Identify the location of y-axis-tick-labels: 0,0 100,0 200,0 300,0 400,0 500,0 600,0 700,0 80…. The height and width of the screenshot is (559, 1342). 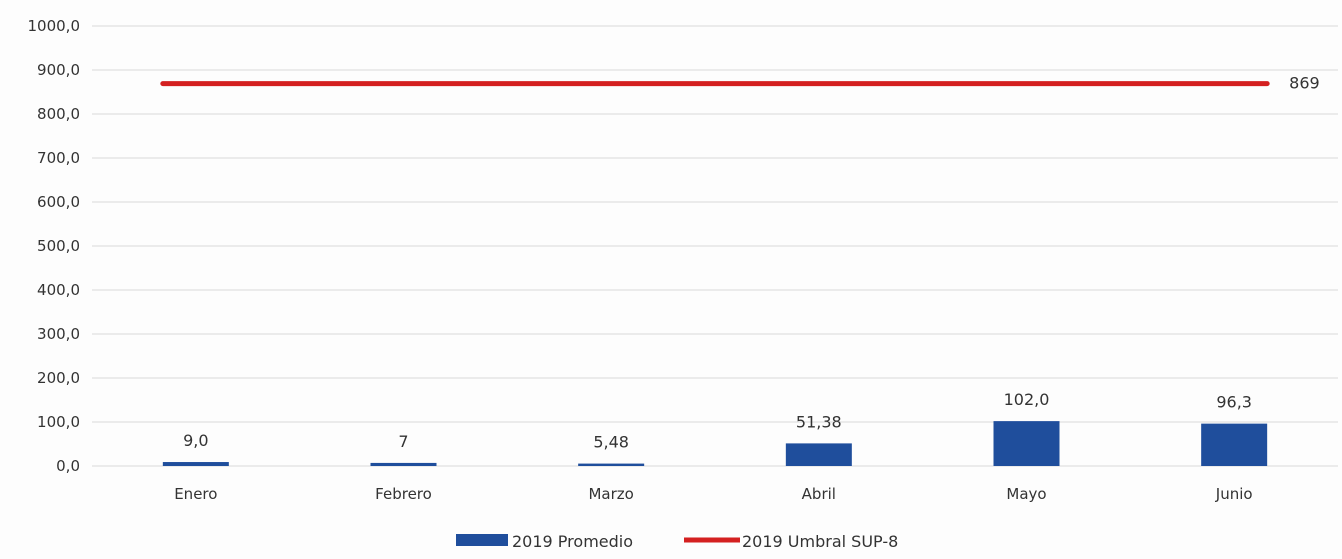
(54, 246).